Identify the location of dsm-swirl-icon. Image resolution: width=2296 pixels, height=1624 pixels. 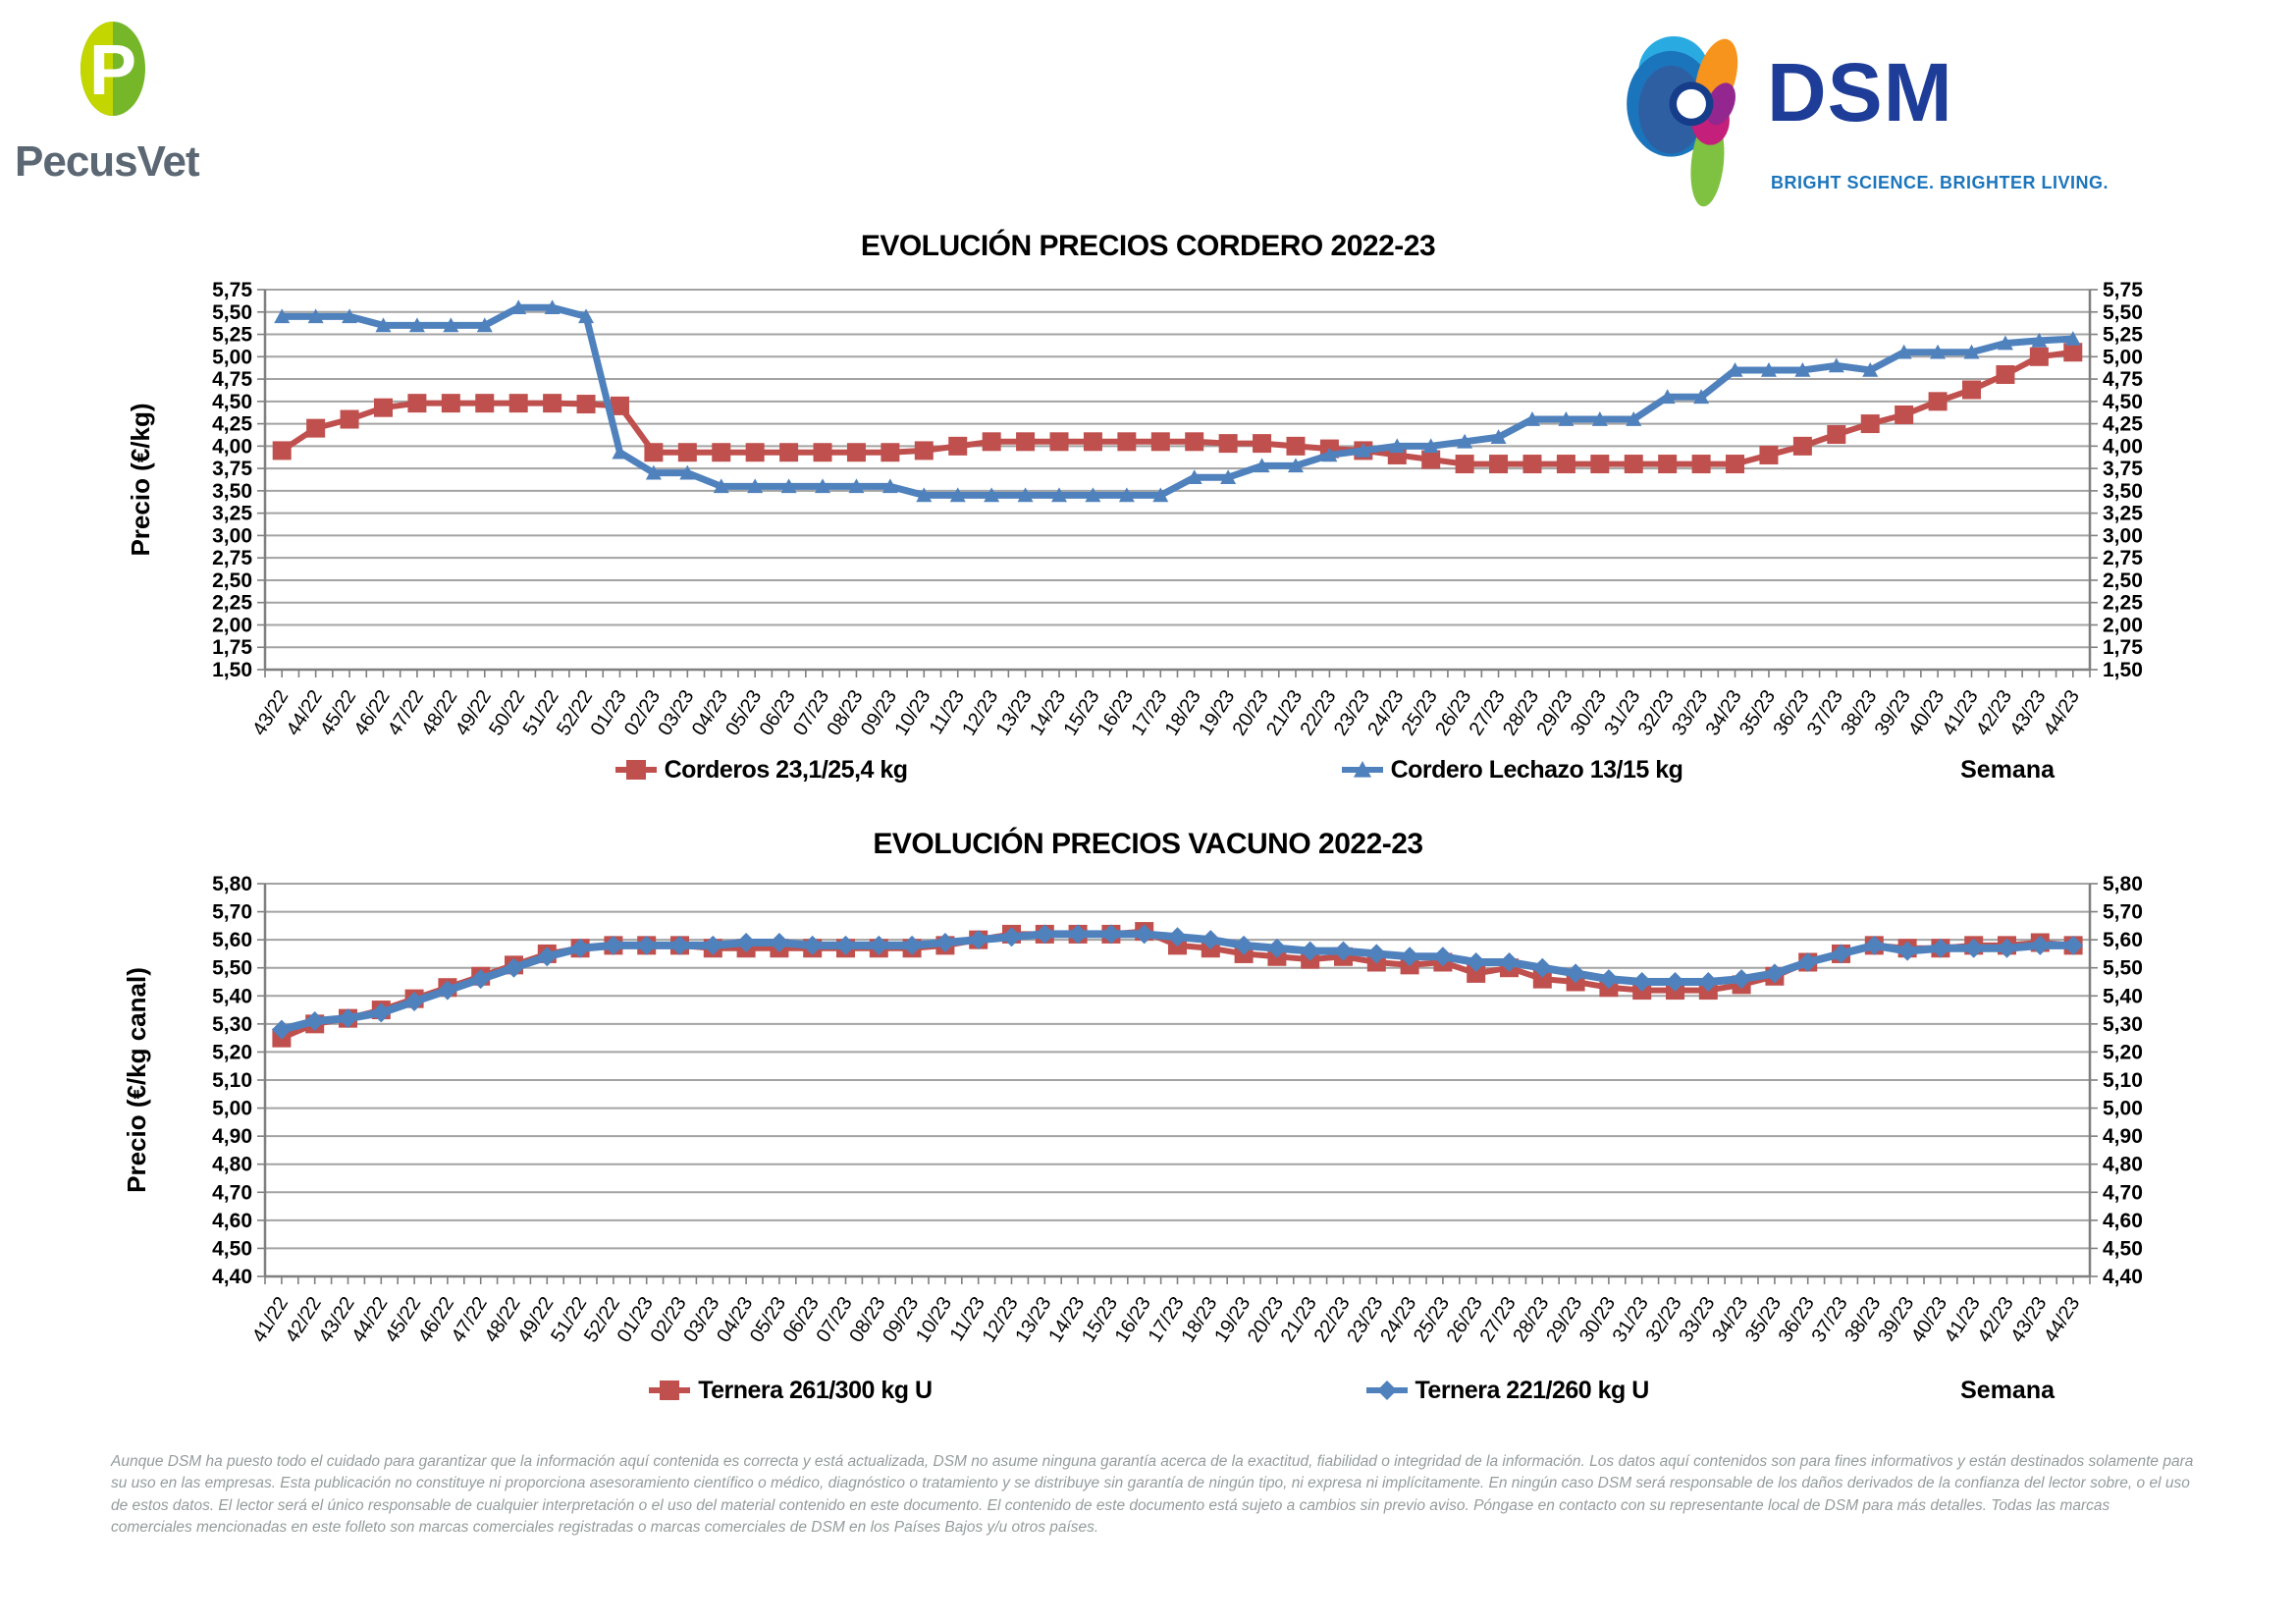
(1682, 121).